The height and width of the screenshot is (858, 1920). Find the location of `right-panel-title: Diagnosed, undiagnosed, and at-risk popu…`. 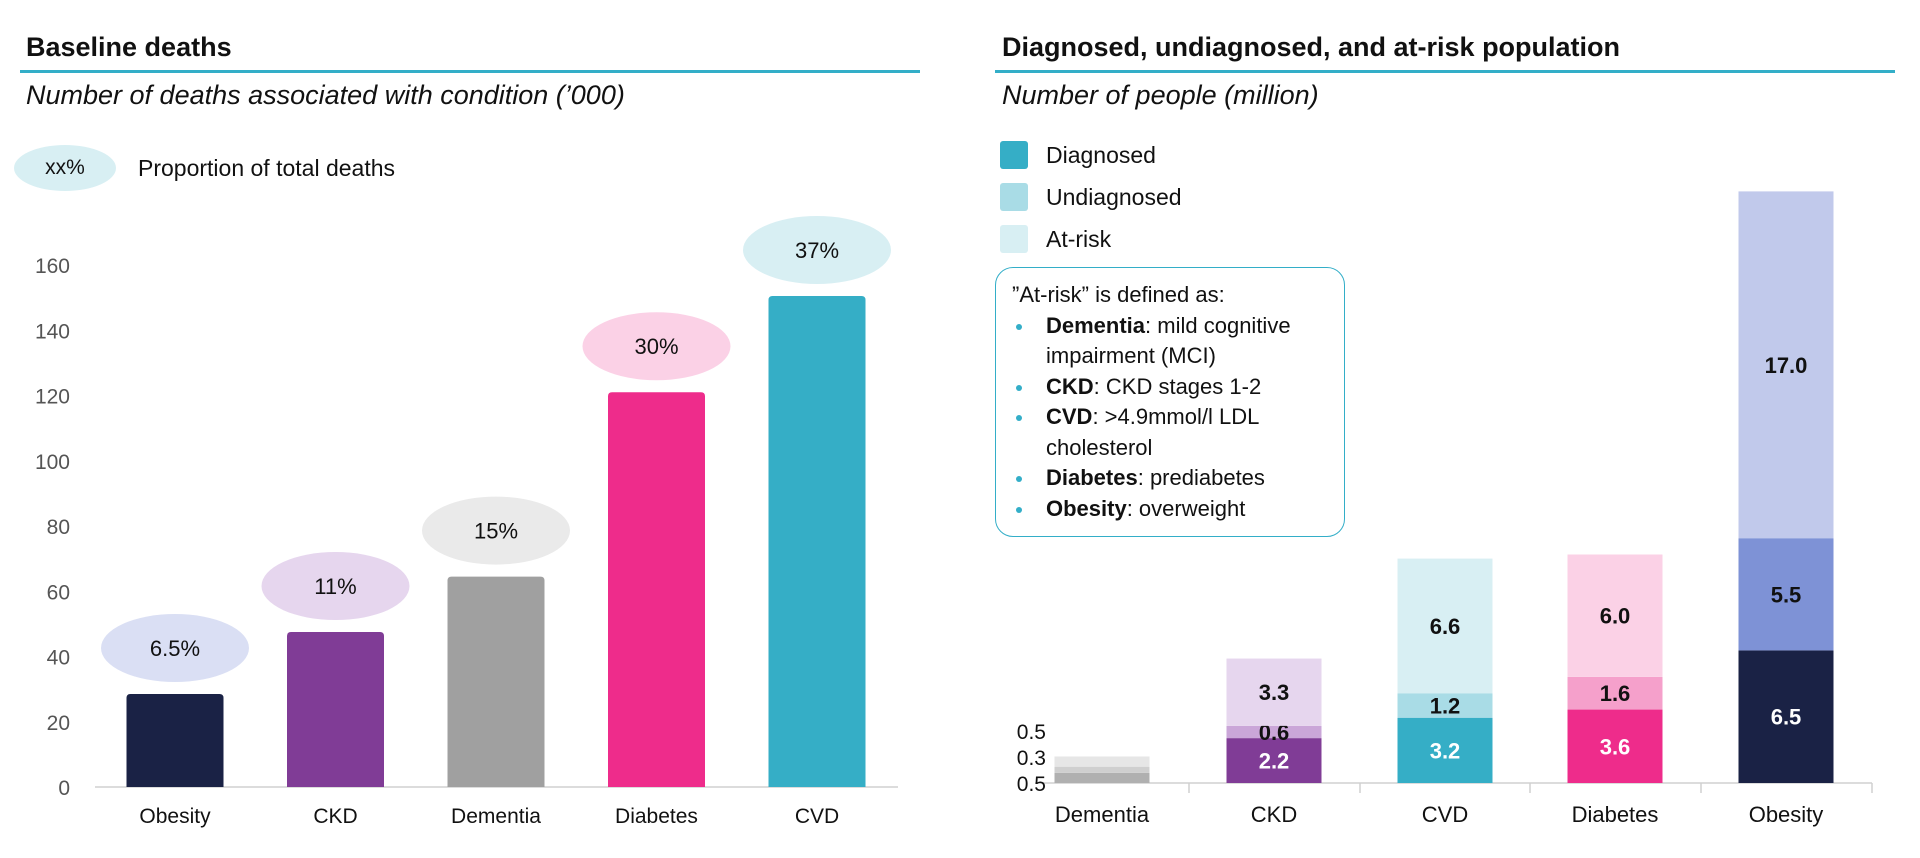

right-panel-title: Diagnosed, undiagnosed, and at-risk popu… is located at coordinates (1311, 47).